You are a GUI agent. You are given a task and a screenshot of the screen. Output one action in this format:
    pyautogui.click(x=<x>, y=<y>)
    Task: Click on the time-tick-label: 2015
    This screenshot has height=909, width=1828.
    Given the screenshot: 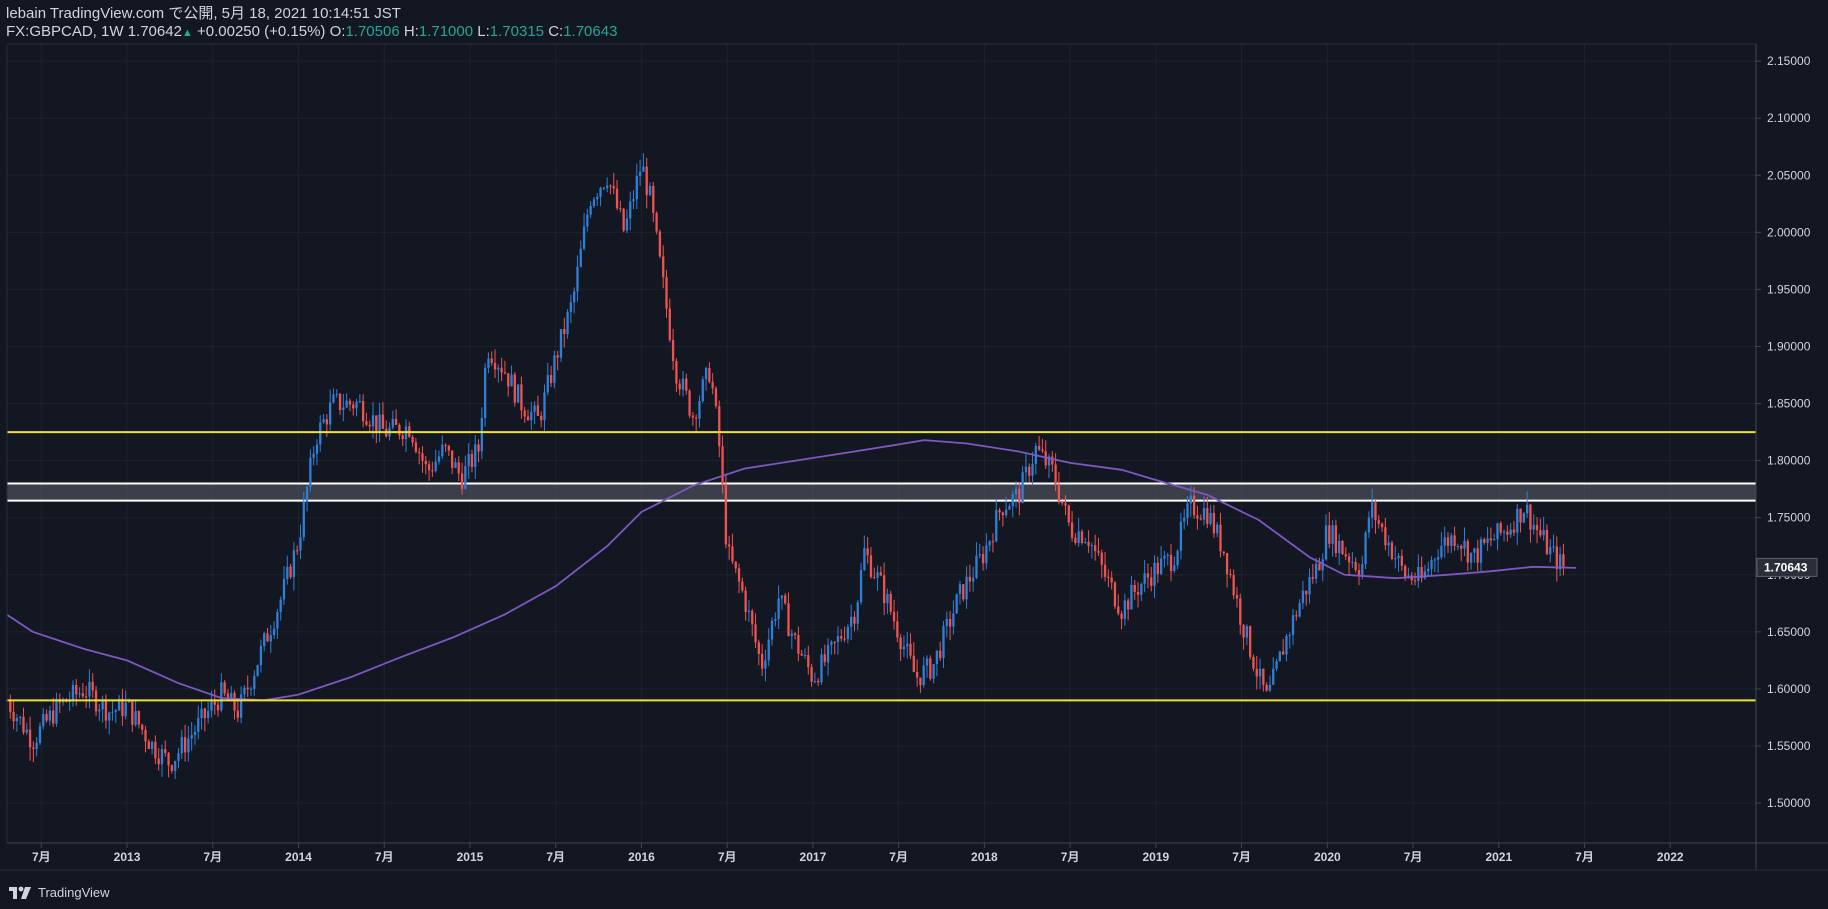 What is the action you would take?
    pyautogui.click(x=470, y=857)
    